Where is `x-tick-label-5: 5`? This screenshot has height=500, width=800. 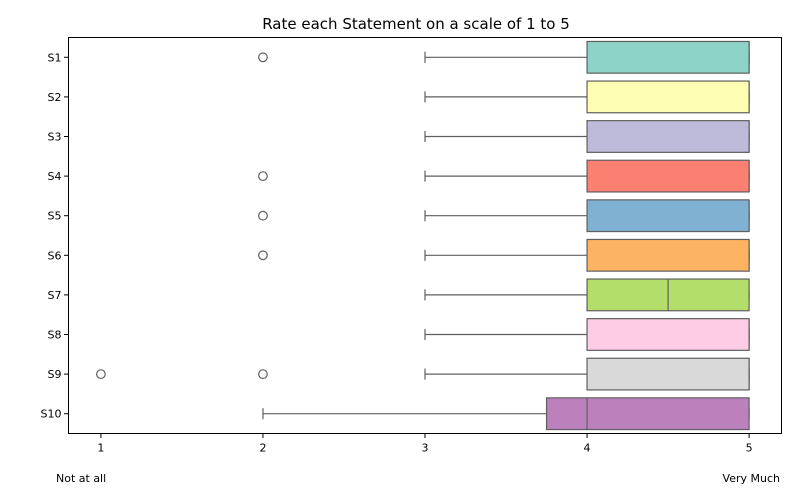 x-tick-label-5: 5 is located at coordinates (749, 448).